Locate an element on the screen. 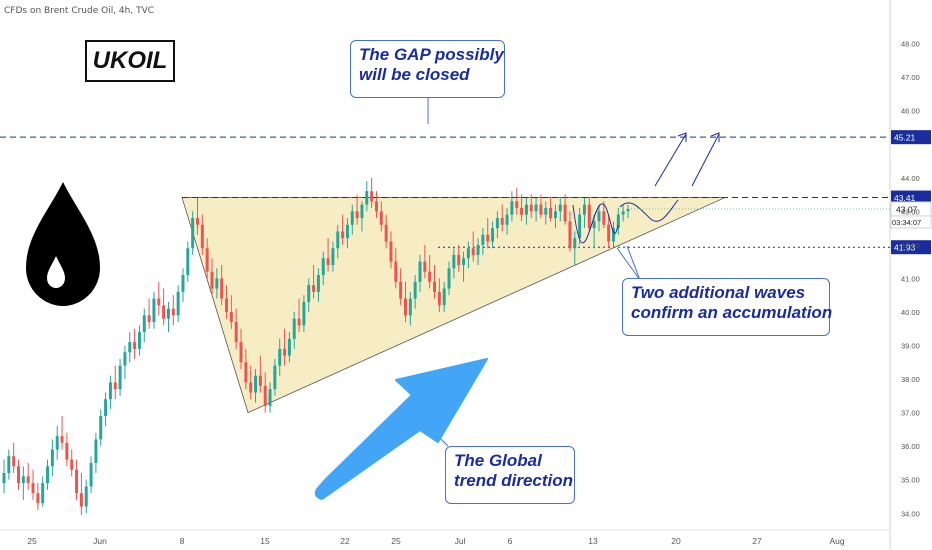  oil-drop-highlight is located at coordinates (56, 272).